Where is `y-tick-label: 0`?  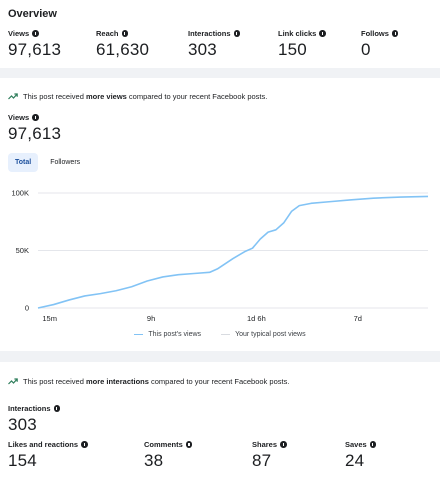 y-tick-label: 0 is located at coordinates (27, 308).